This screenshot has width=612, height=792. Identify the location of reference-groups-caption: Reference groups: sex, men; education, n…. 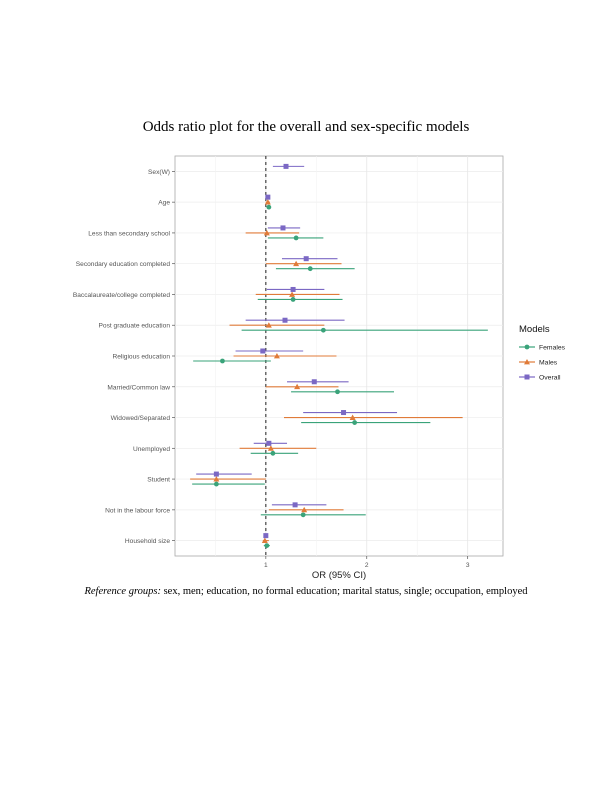
(306, 591).